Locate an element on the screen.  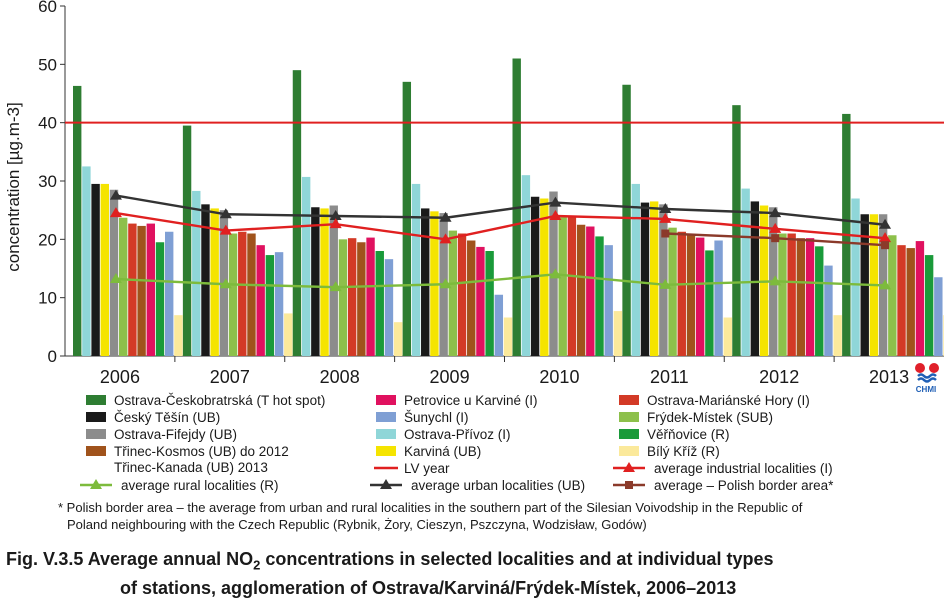
caption-subscript: 2 is located at coordinates (257, 565).